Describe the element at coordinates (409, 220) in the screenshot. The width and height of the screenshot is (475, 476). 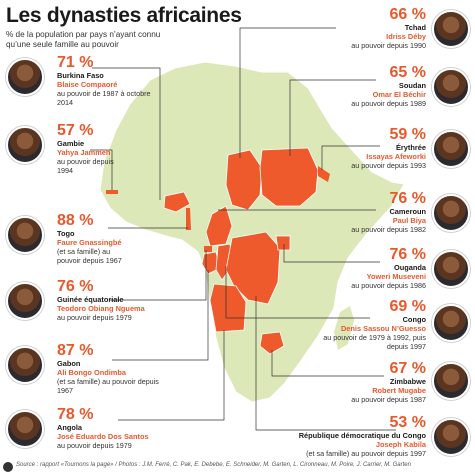
I see `leader-name: Paul Biya` at that location.